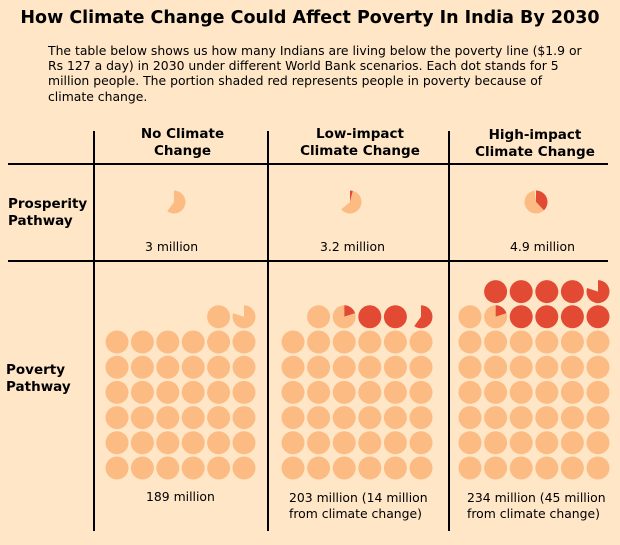 Image resolution: width=620 pixels, height=545 pixels. What do you see at coordinates (360, 134) in the screenshot?
I see `column-header-line: Low-impact` at bounding box center [360, 134].